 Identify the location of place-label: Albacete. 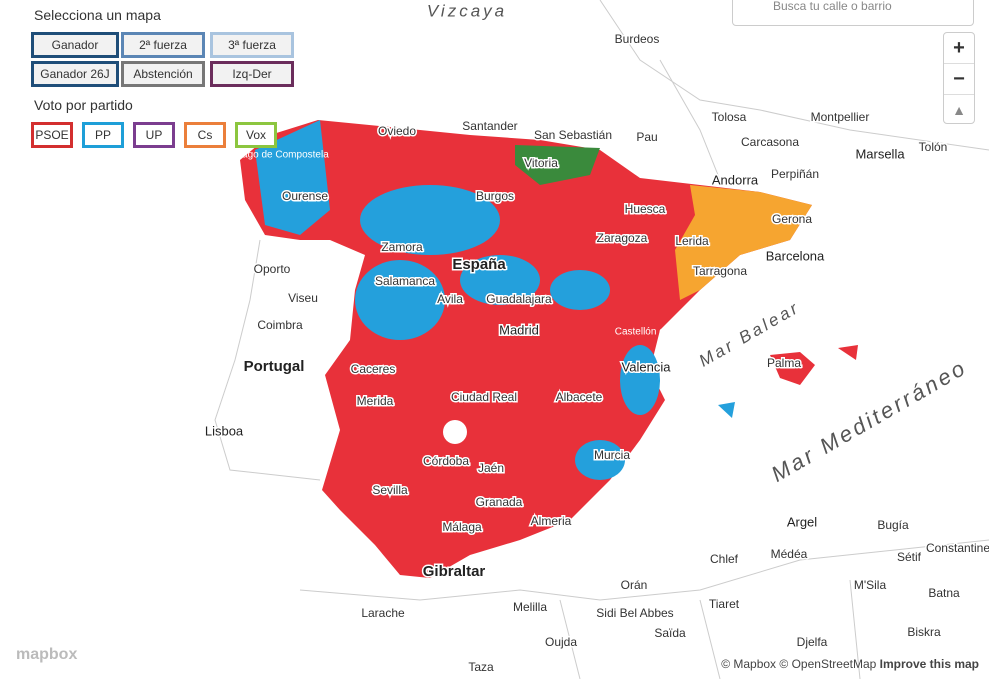
(579, 397).